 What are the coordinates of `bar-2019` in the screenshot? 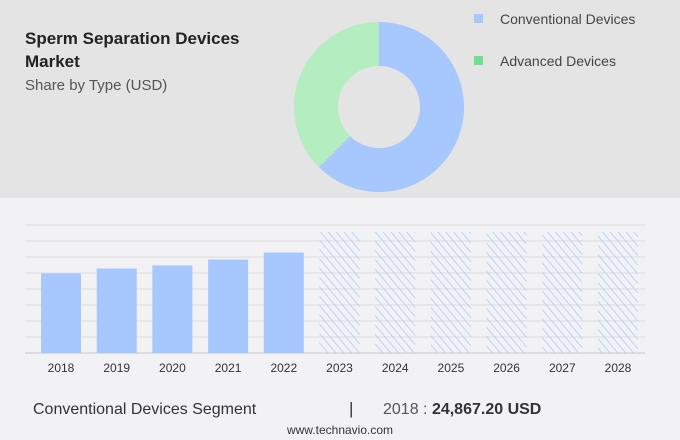 It's located at (116, 310).